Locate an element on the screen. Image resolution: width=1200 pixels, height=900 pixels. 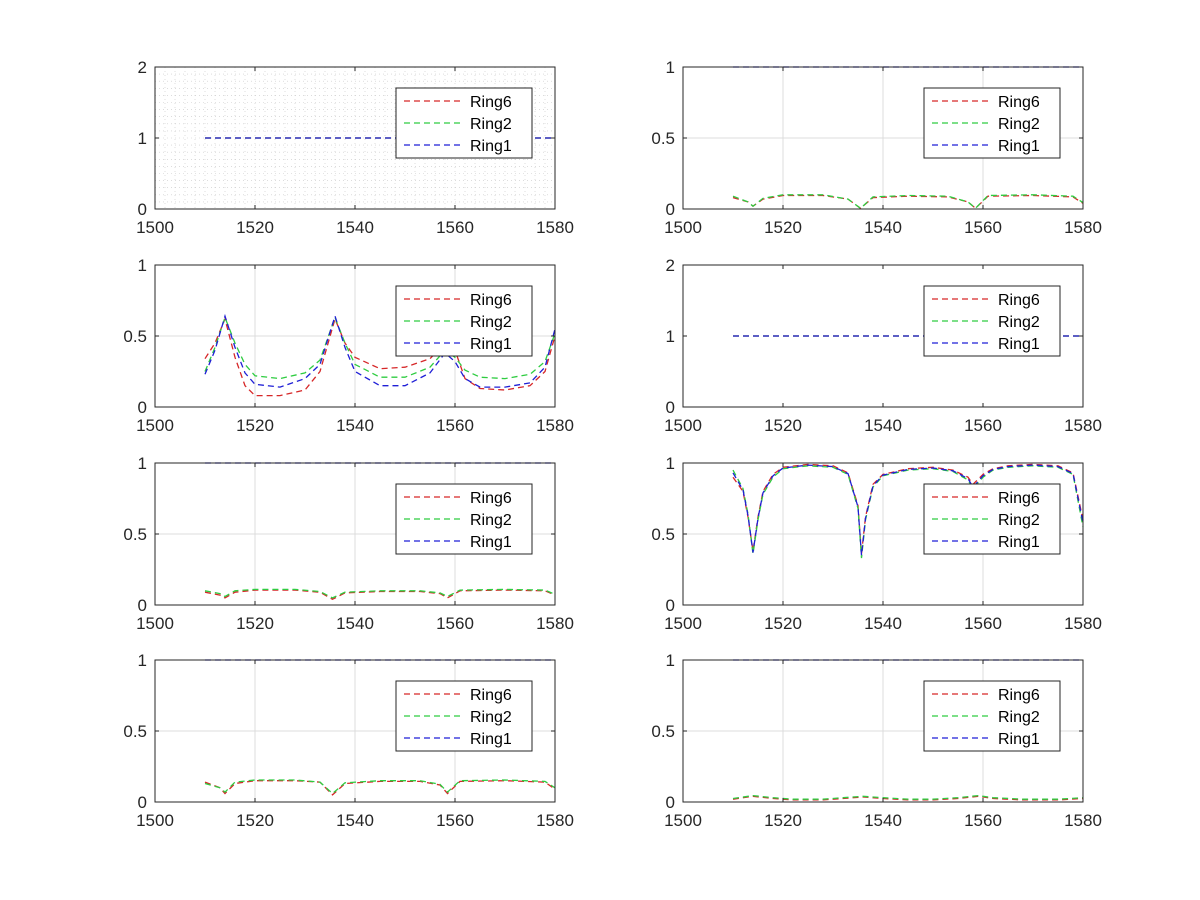
subplot-row3-right: 1500 1520 1540 1560 1580 0 0.5 1 Ring6 Ring2 Ring1 is located at coordinates (876, 543).